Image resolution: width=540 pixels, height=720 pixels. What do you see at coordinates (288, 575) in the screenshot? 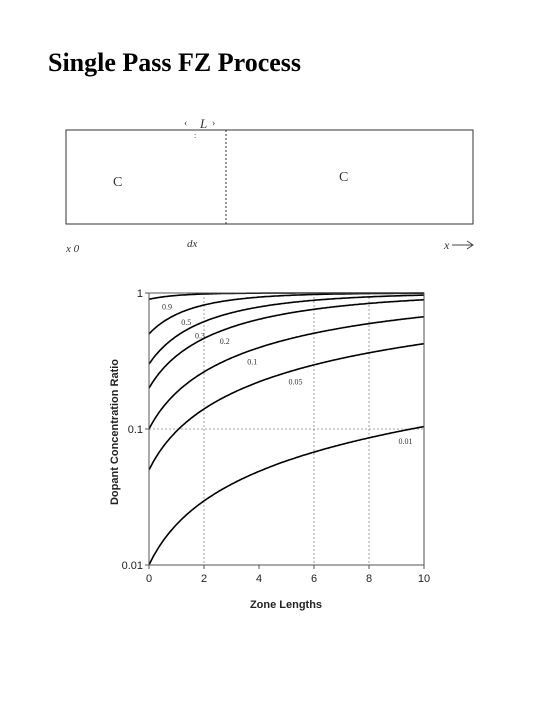
I see `x-ticks: 0 2 4 6 8 10` at bounding box center [288, 575].